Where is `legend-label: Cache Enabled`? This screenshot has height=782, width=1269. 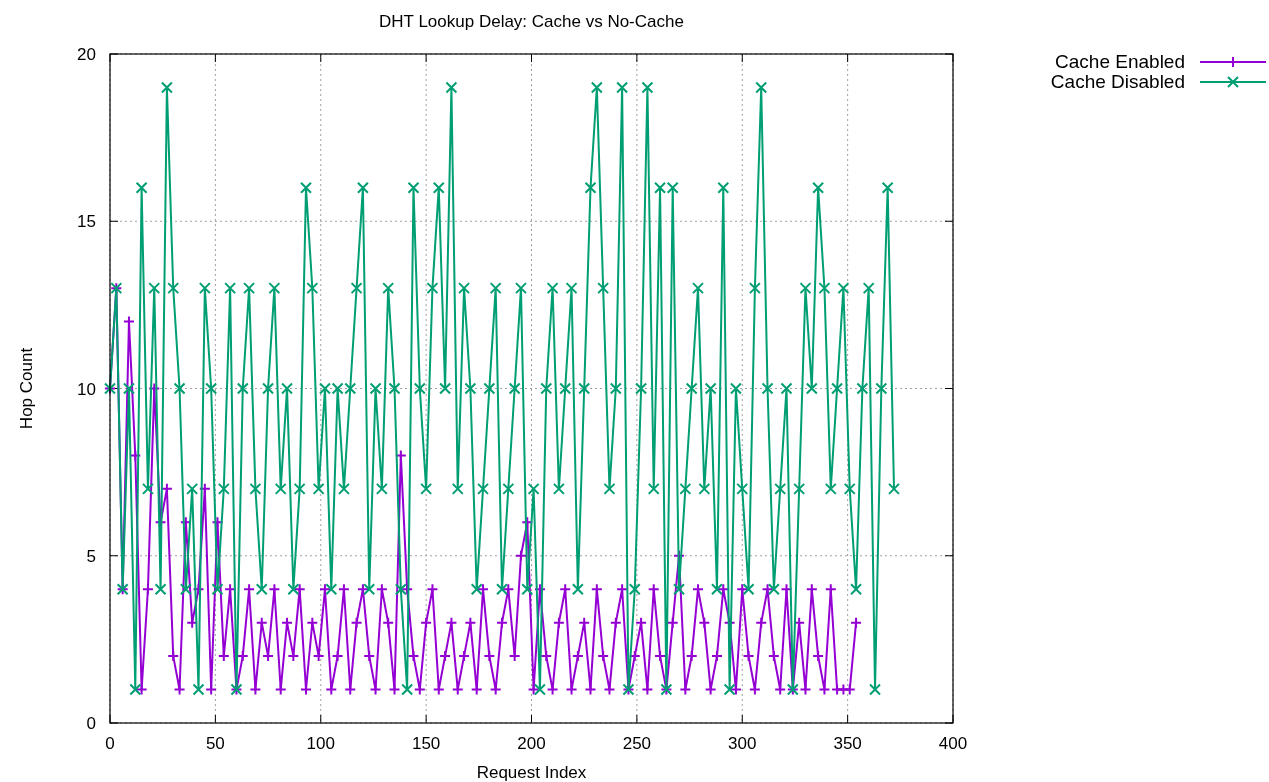 legend-label: Cache Enabled is located at coordinates (1120, 61).